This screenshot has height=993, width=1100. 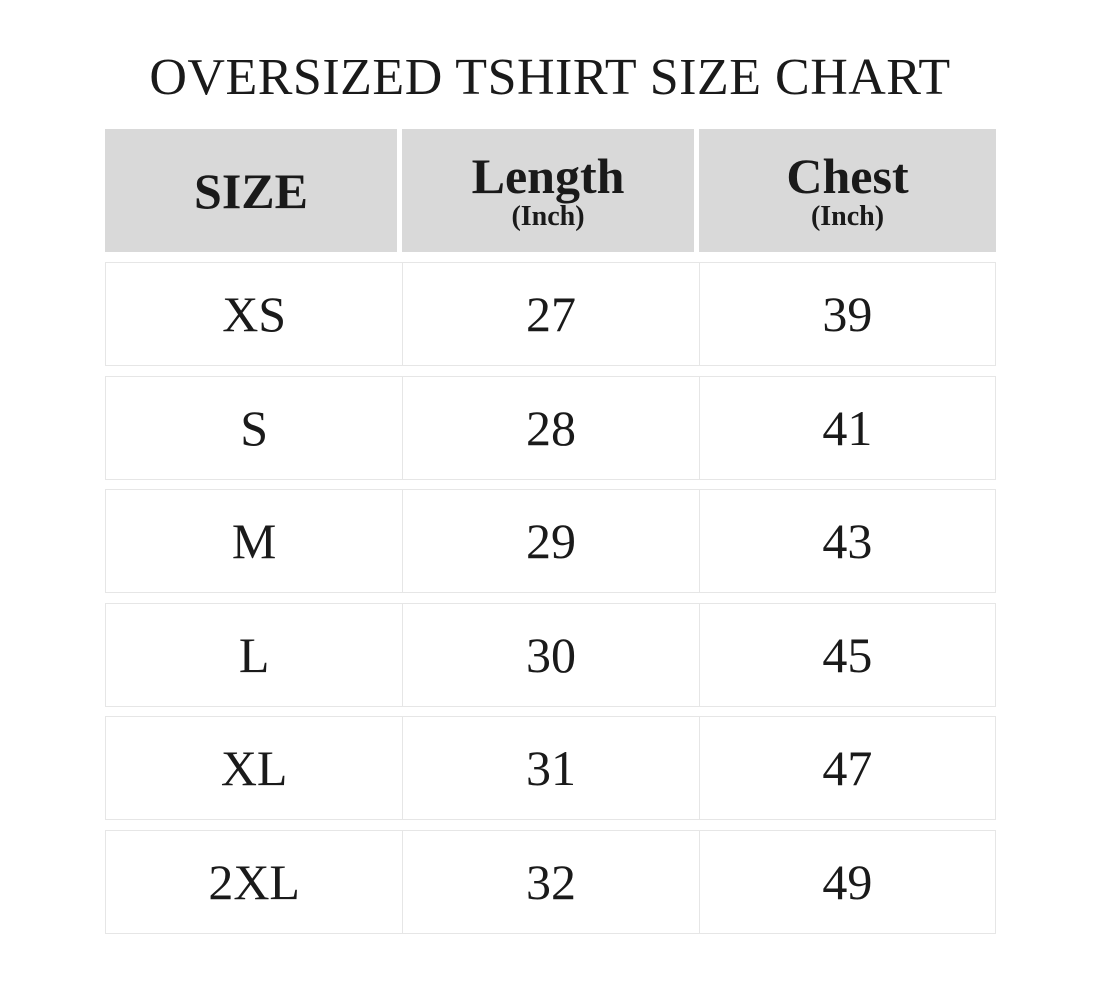 What do you see at coordinates (846, 768) in the screenshot?
I see `cell-chest: 47` at bounding box center [846, 768].